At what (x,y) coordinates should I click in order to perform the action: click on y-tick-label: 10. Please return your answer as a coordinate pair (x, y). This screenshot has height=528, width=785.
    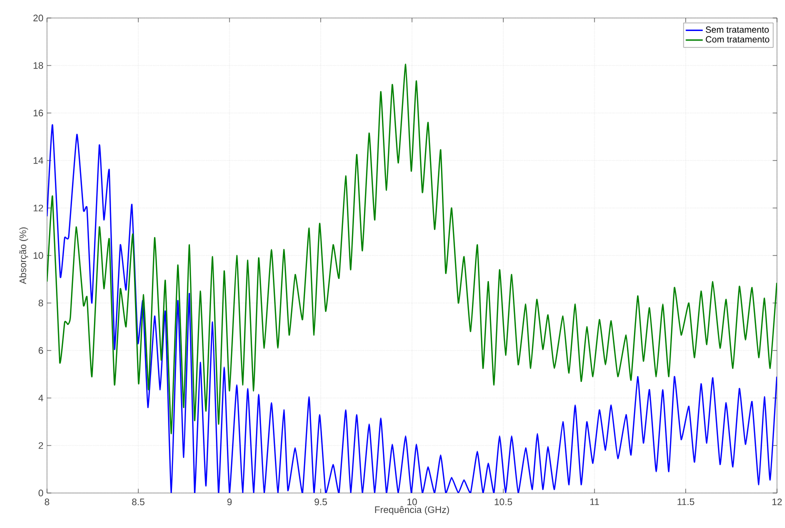
    Looking at the image, I should click on (39, 255).